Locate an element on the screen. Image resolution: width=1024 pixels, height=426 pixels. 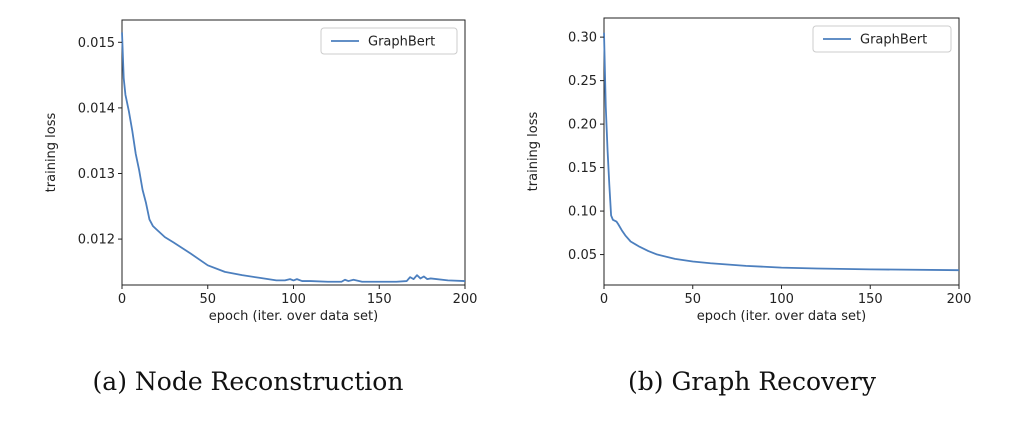
y-tick-label: 0.15 is located at coordinates (582, 168).